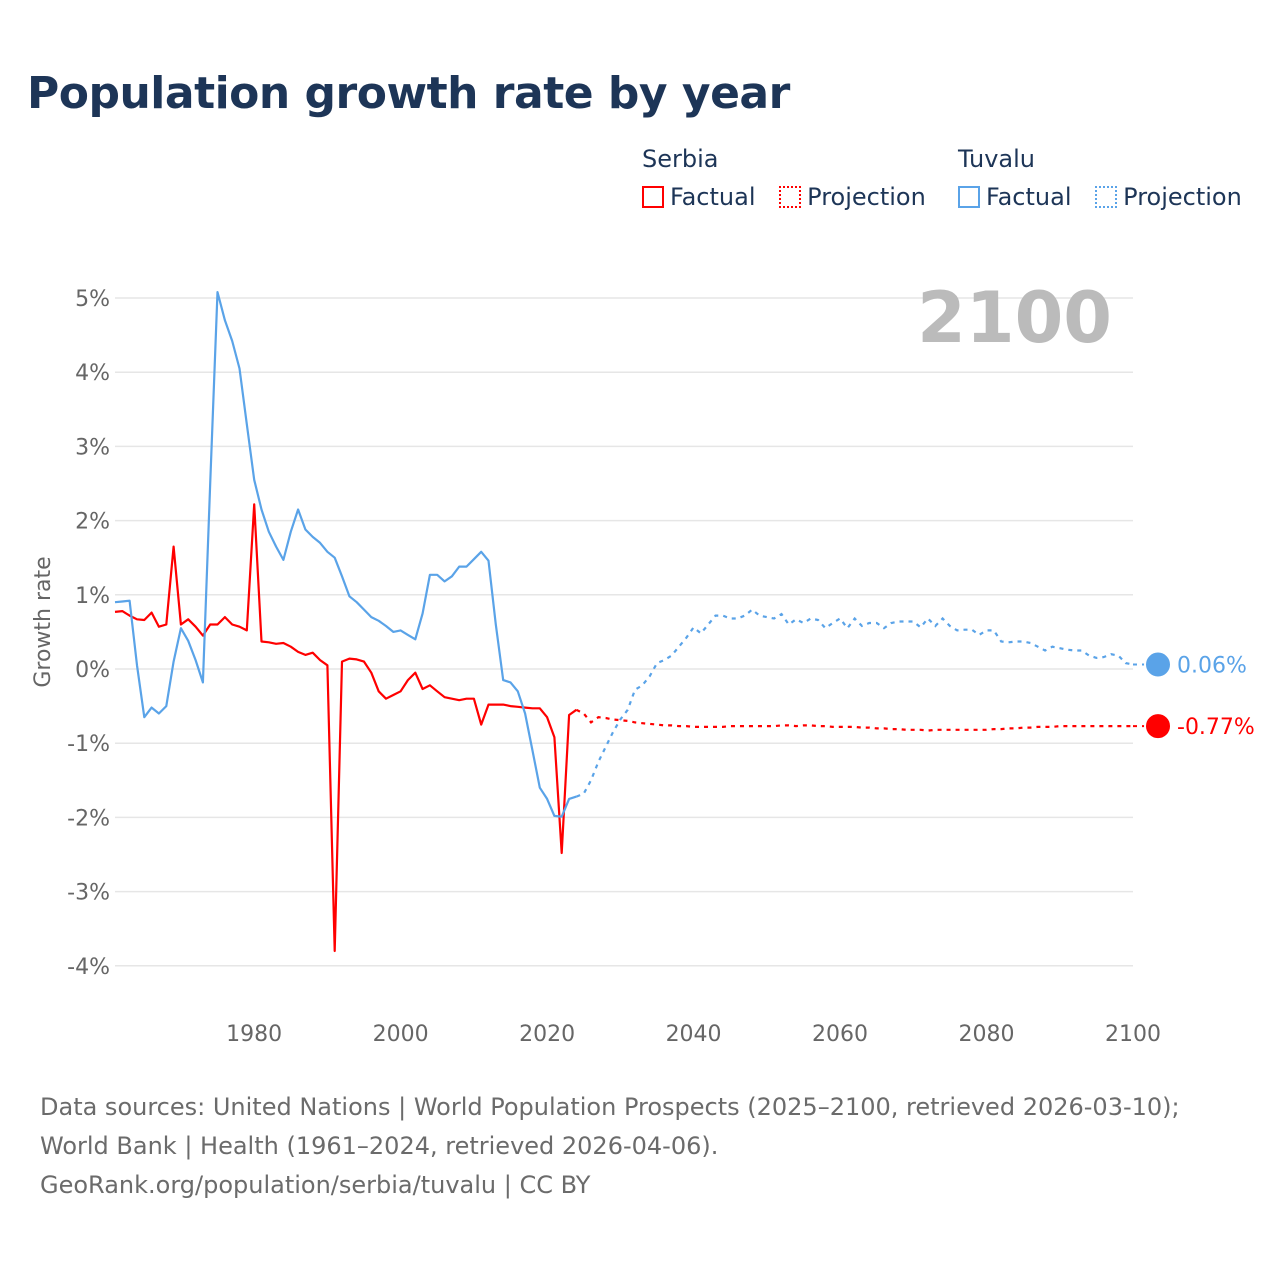  I want to click on y-tick-label: 1%, so click(92, 596).